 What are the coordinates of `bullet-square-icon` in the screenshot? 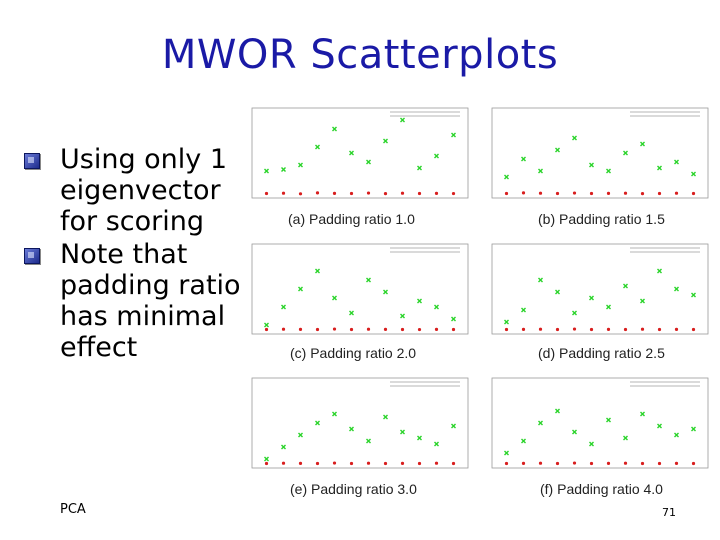 It's located at (32, 161).